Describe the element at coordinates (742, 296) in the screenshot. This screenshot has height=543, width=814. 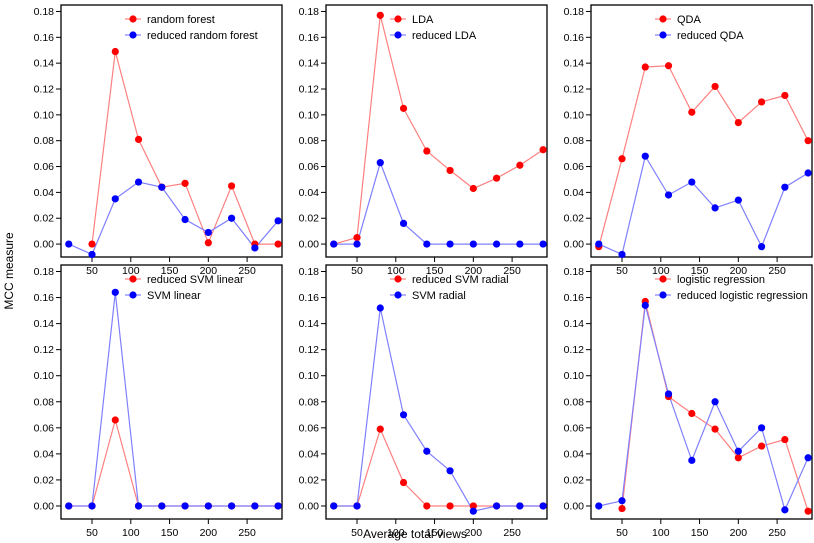
I see `legend-label: reduced logistic regression` at that location.